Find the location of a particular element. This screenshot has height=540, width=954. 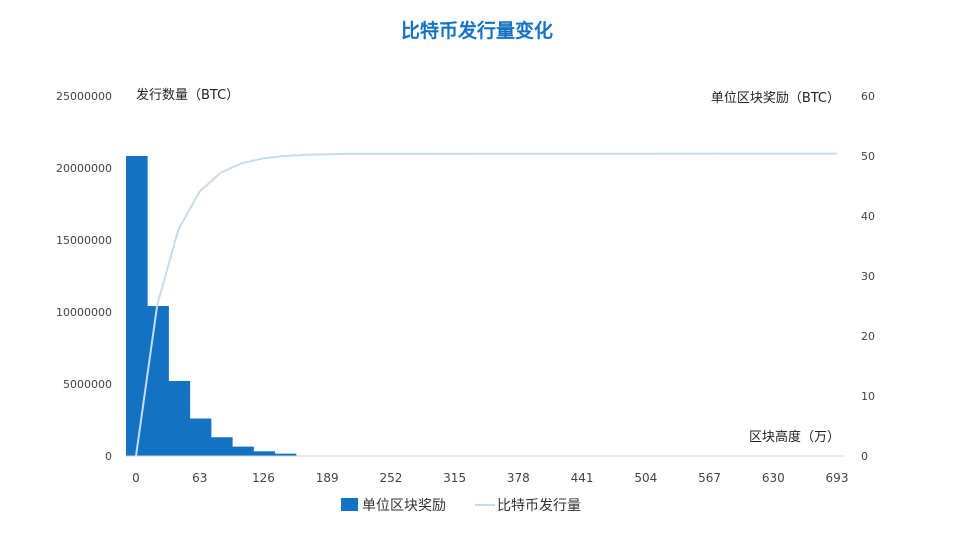

left-tick-label: 20000000 is located at coordinates (84, 168).